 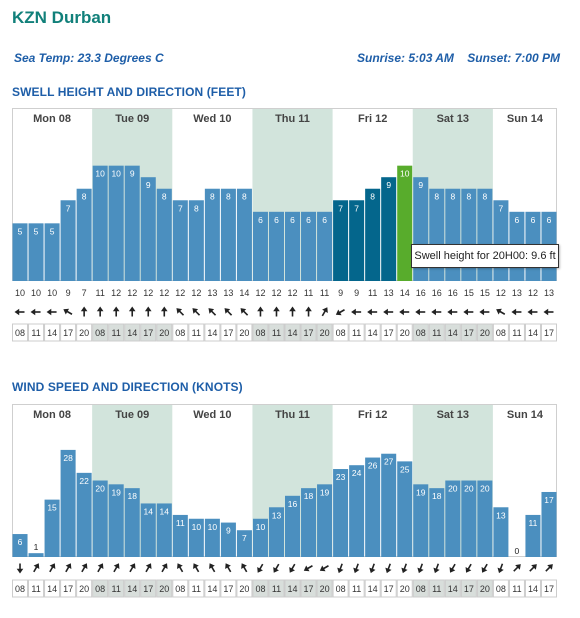 What do you see at coordinates (405, 293) in the screenshot?
I see `period-label: 14` at bounding box center [405, 293].